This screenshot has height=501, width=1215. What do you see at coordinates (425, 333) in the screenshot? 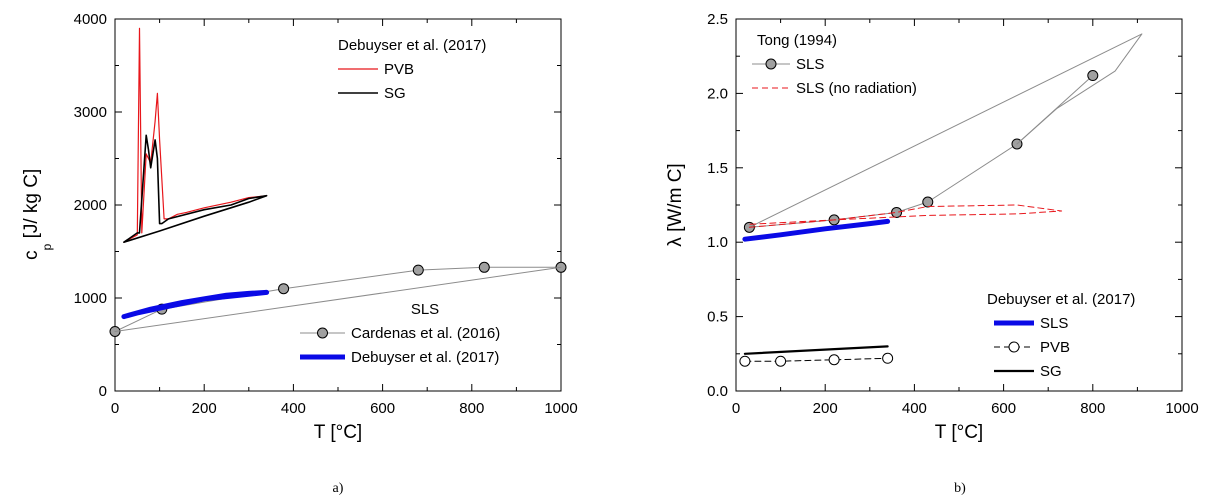
I see `legend-label-cardenas: Cardenas et al. (2016)` at bounding box center [425, 333].